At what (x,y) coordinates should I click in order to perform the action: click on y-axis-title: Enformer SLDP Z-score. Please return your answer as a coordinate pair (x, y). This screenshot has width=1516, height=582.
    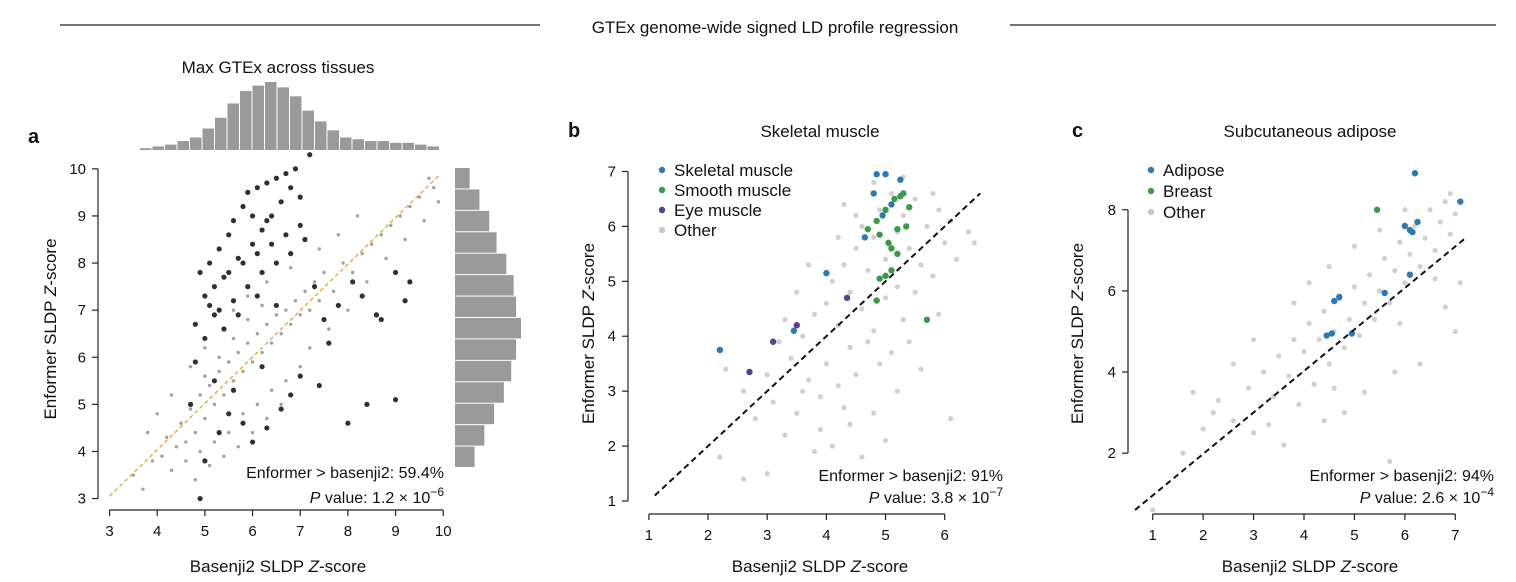
    Looking at the image, I should click on (588, 333).